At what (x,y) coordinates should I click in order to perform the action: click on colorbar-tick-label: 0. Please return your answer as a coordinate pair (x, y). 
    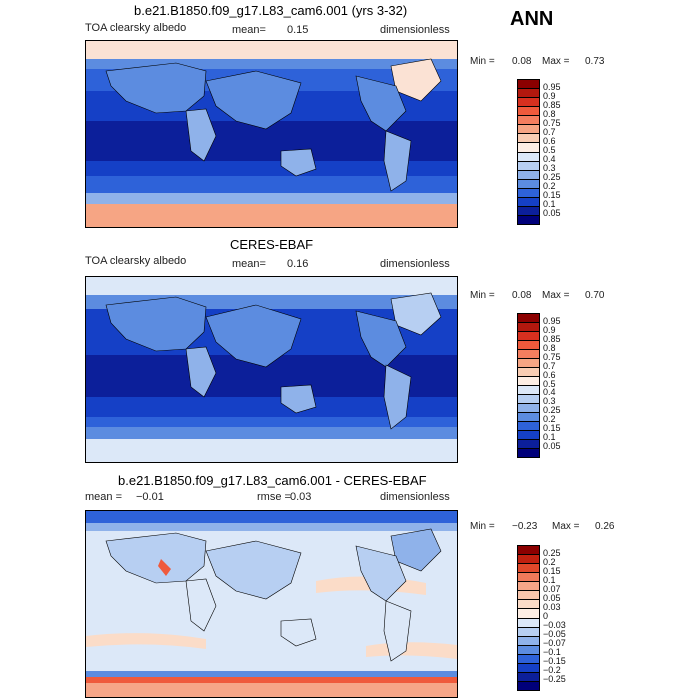
    Looking at the image, I should click on (546, 616).